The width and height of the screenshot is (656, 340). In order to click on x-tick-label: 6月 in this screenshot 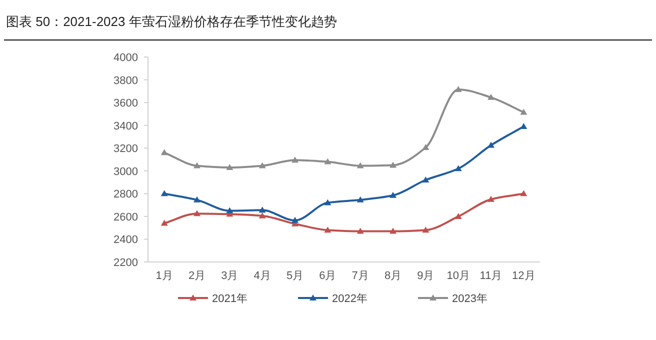, I will do `click(327, 276)`.